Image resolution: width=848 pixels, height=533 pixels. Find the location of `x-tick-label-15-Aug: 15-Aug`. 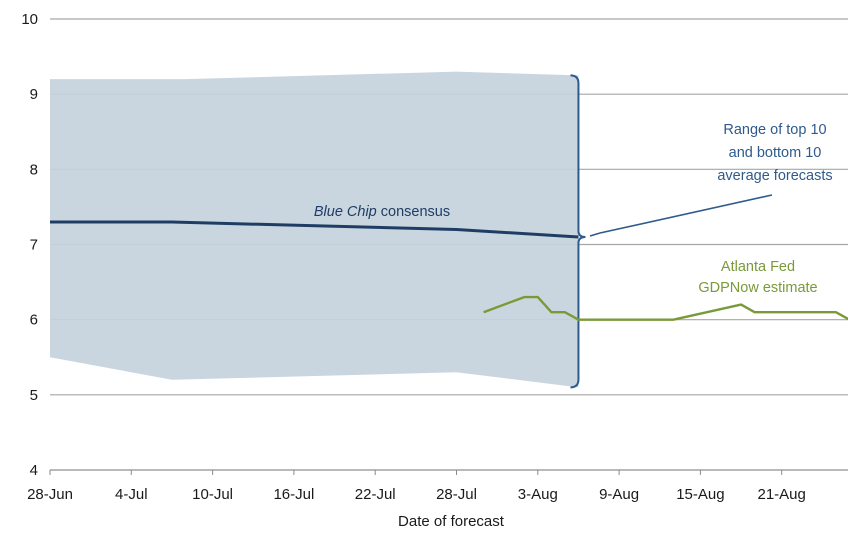

x-tick-label-15-Aug: 15-Aug is located at coordinates (700, 494).